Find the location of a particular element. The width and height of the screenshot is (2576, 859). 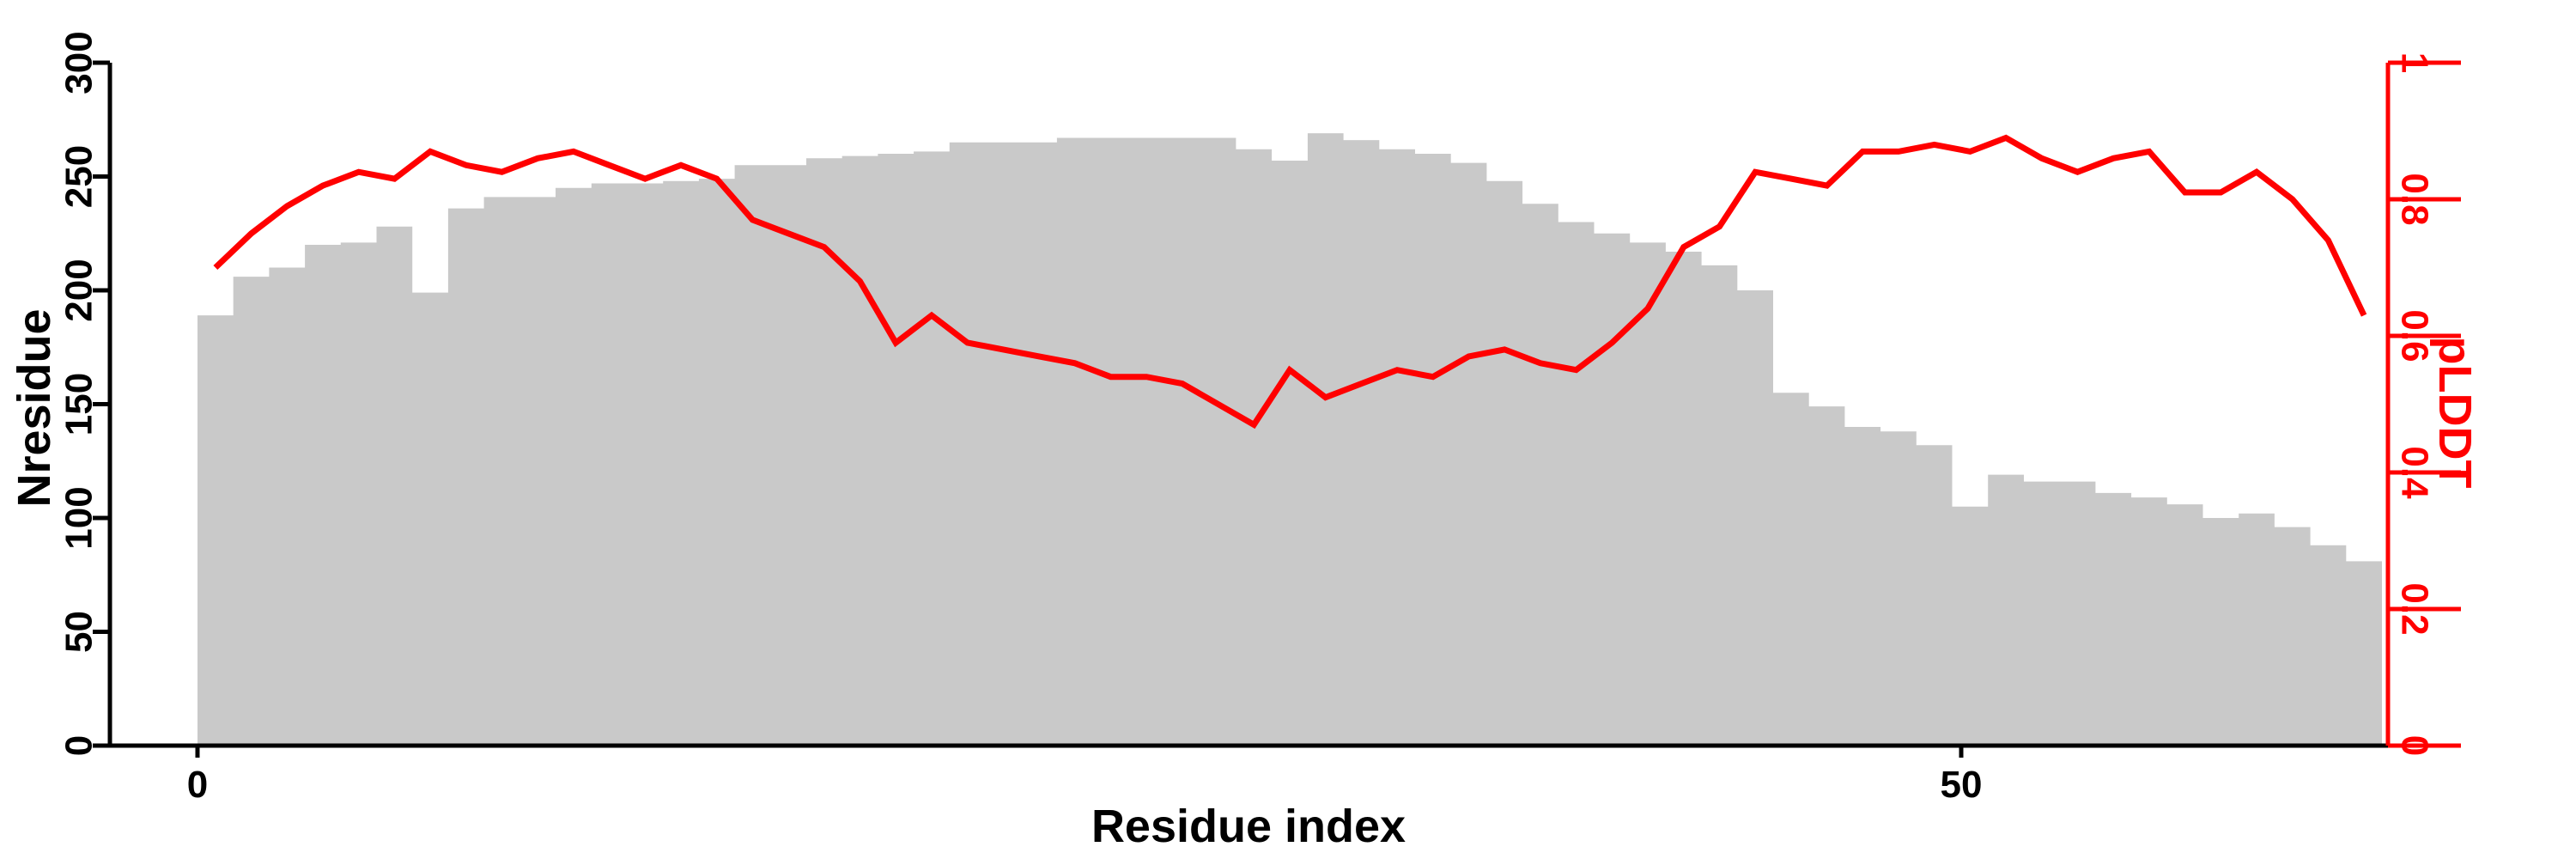

left-tick-label: 100 is located at coordinates (79, 517).